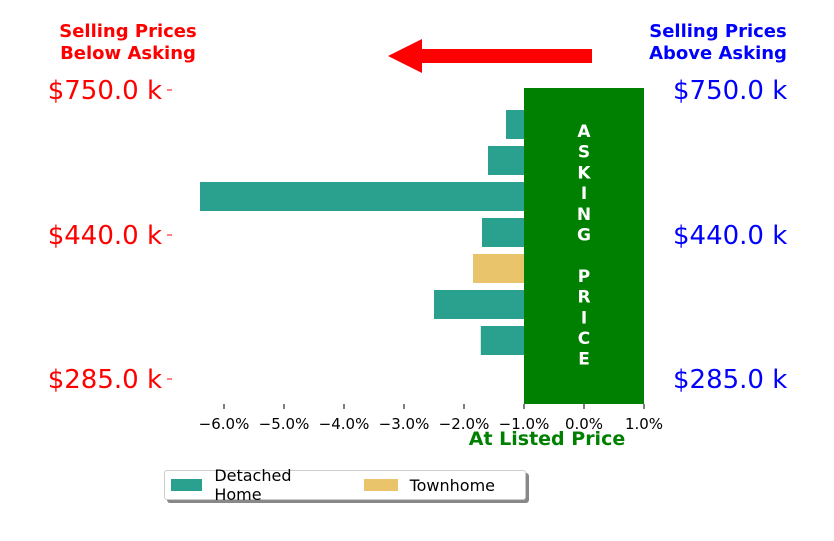 The width and height of the screenshot is (834, 541). I want to click on legend-label-townhome: Townhome, so click(452, 485).